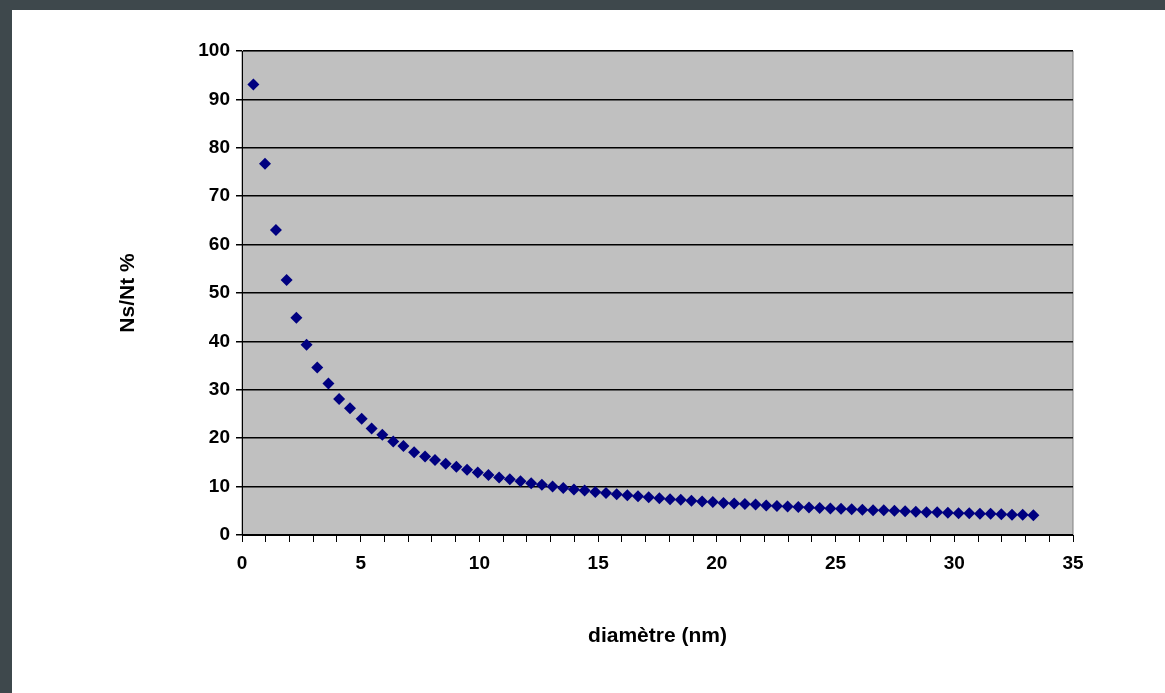 Image resolution: width=1165 pixels, height=693 pixels. I want to click on y-tick-label: 30, so click(219, 389).